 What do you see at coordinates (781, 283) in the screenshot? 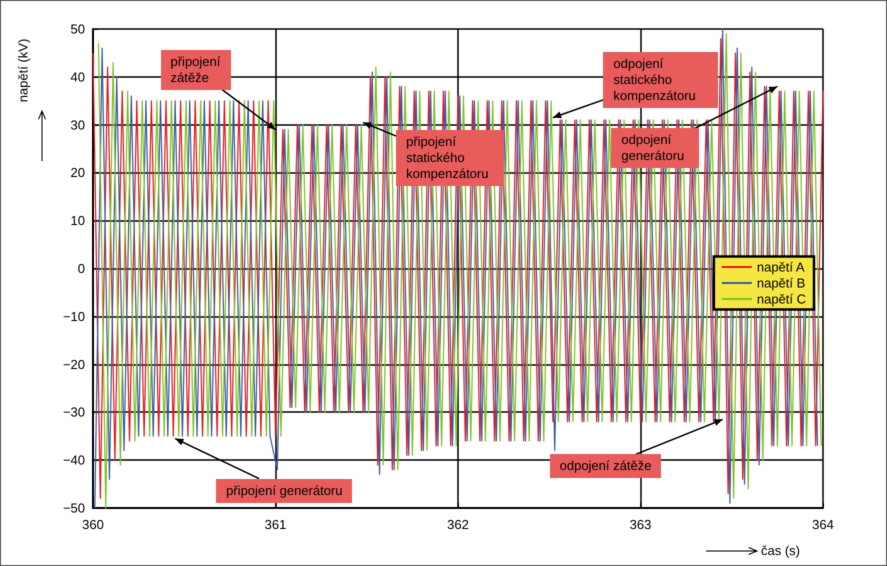
I see `legend-label: napětí B` at bounding box center [781, 283].